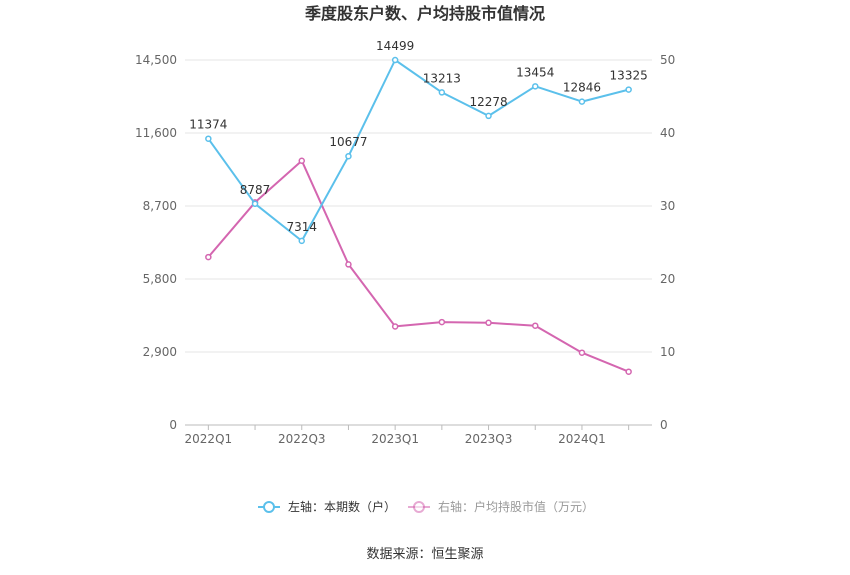  Describe the element at coordinates (208, 125) in the screenshot. I see `data-label: 11374` at that location.